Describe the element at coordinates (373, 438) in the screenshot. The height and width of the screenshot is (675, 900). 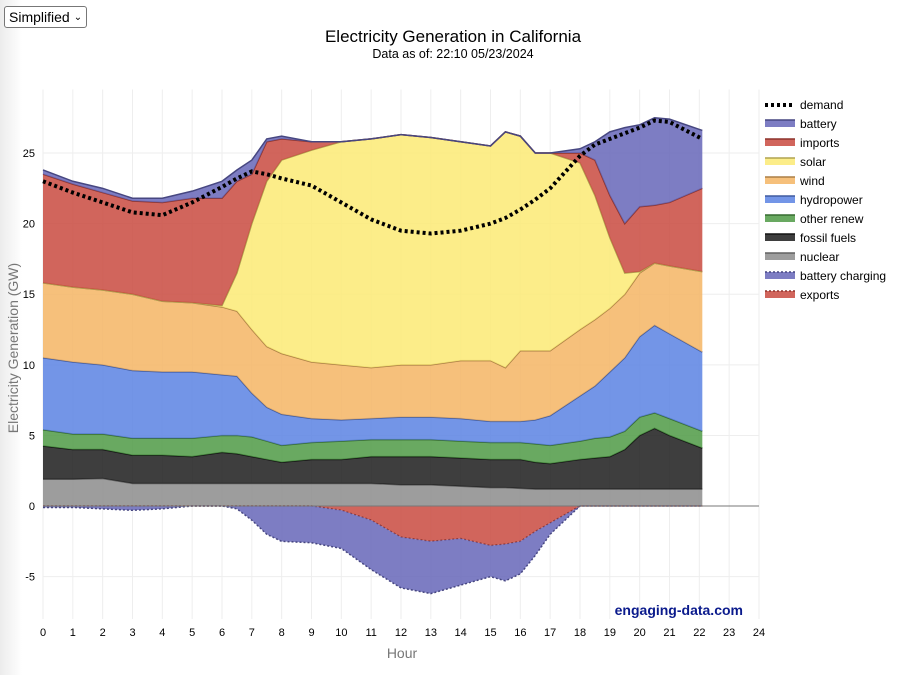
I see `area-other-renew` at that location.